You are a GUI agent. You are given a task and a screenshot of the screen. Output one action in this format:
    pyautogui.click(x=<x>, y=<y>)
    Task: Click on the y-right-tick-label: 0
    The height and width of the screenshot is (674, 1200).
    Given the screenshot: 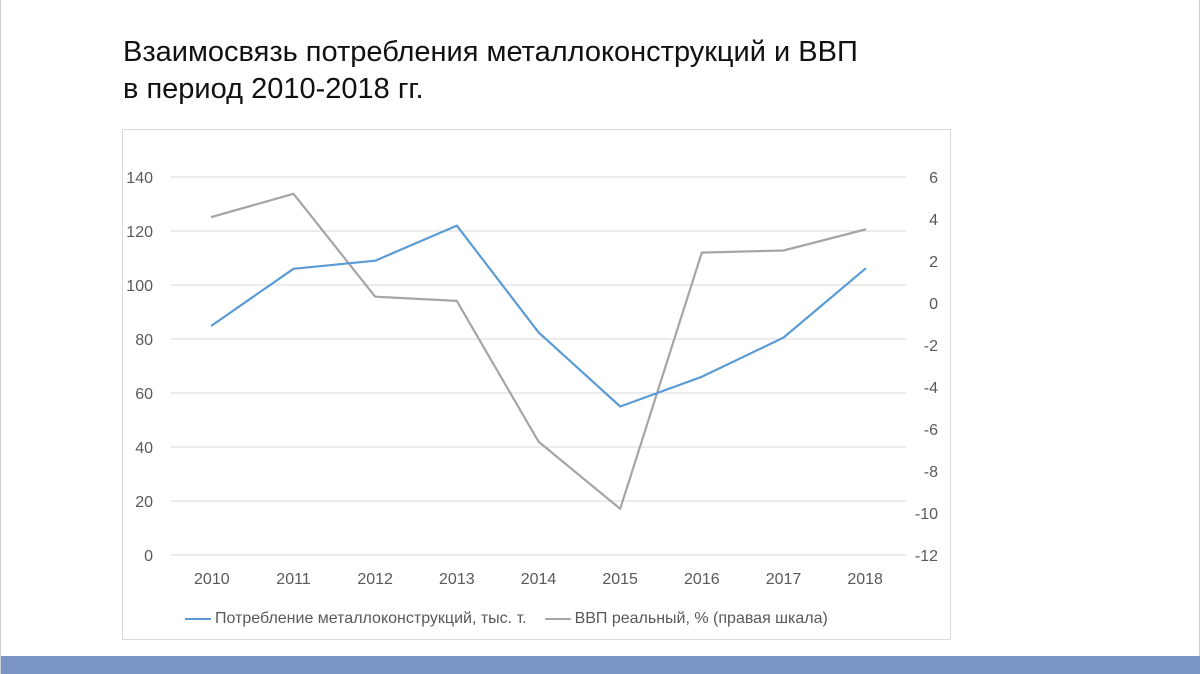 What is the action you would take?
    pyautogui.click(x=933, y=304)
    